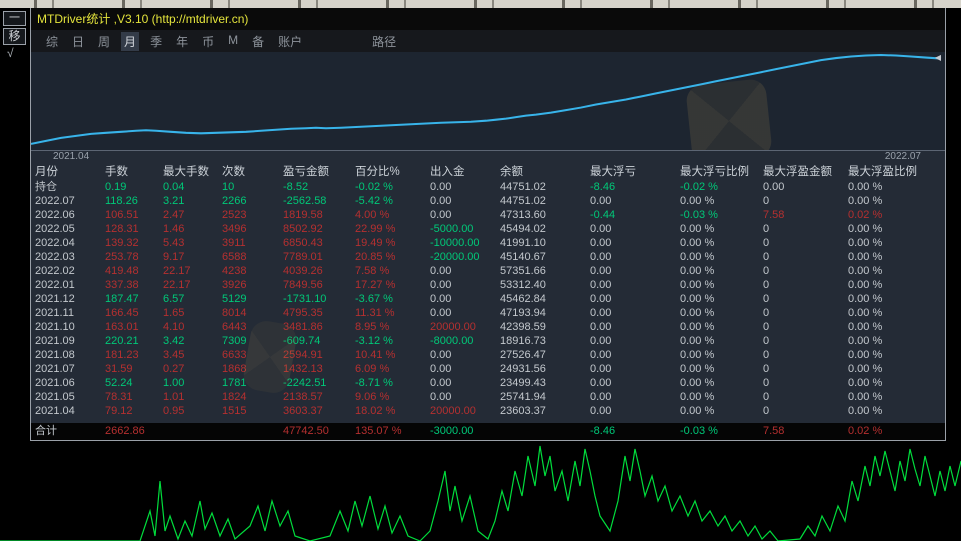 The image size is (961, 541). Describe the element at coordinates (234, 313) in the screenshot. I see `table-cell: 8014` at that location.